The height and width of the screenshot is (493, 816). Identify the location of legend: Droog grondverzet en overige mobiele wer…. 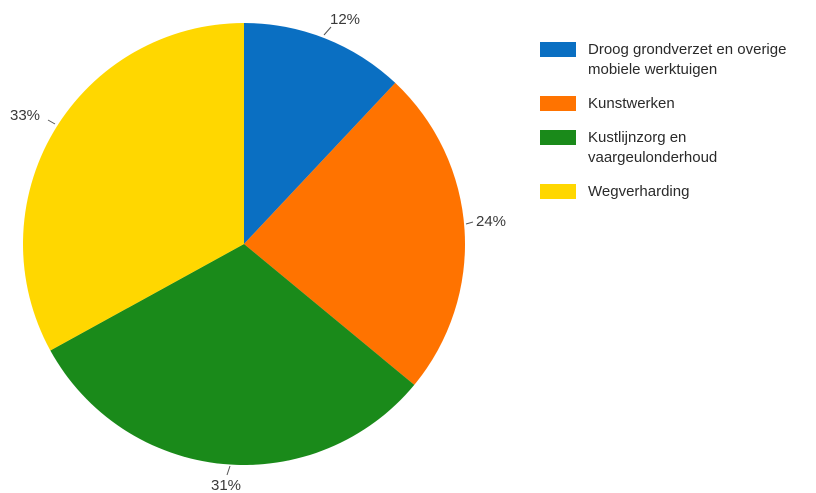
(678, 128).